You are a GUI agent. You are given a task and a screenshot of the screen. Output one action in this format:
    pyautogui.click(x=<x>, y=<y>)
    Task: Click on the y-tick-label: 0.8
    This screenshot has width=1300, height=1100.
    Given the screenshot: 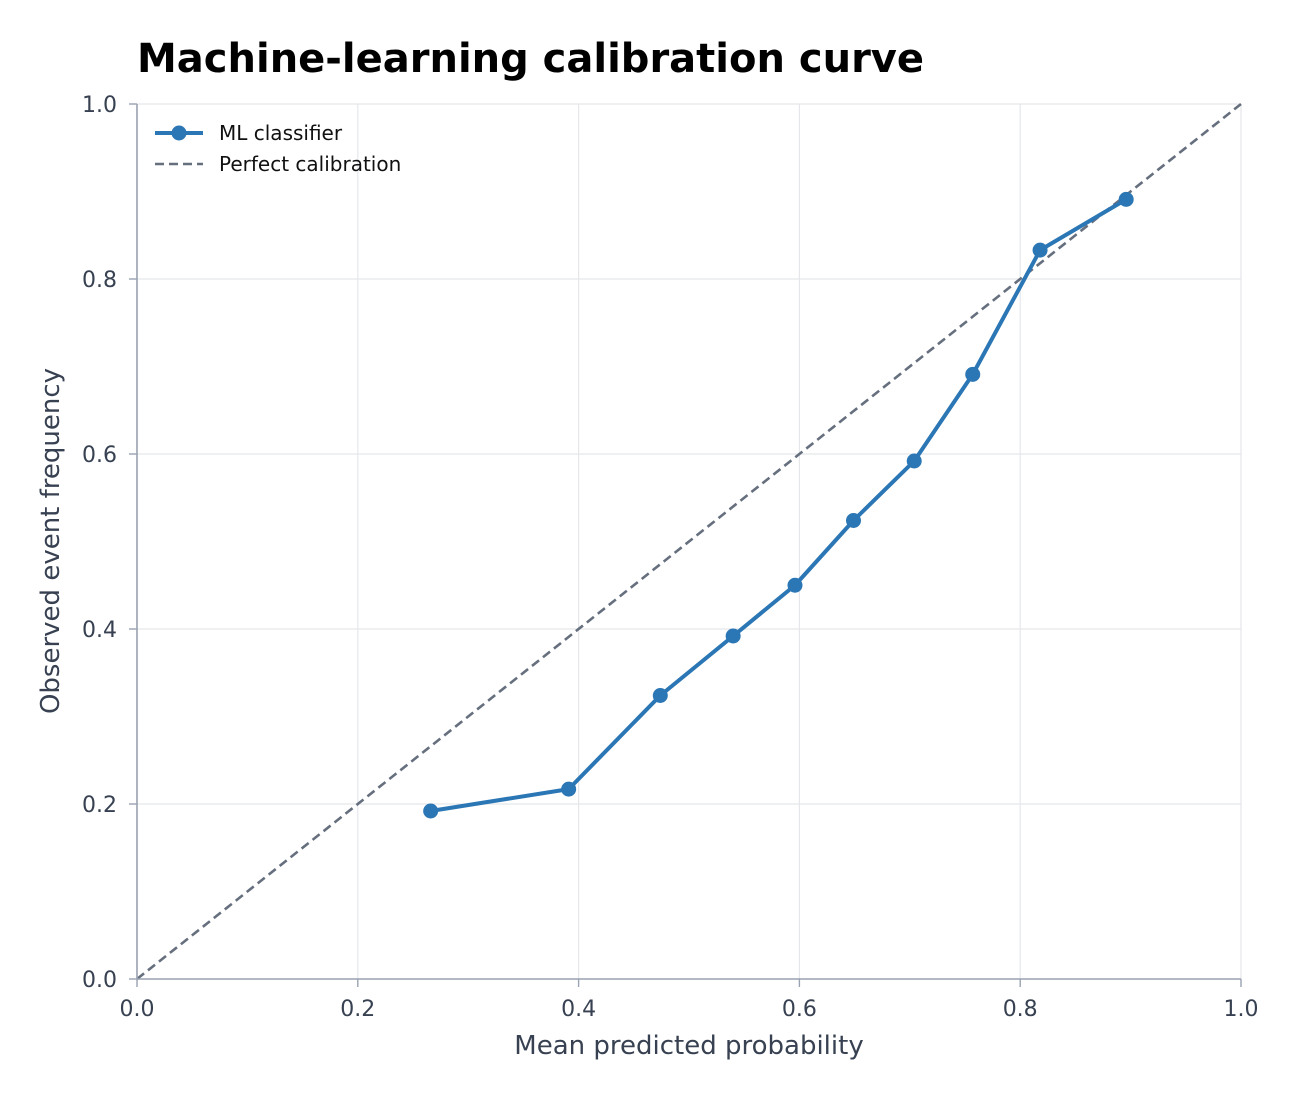 What is the action you would take?
    pyautogui.click(x=99, y=280)
    